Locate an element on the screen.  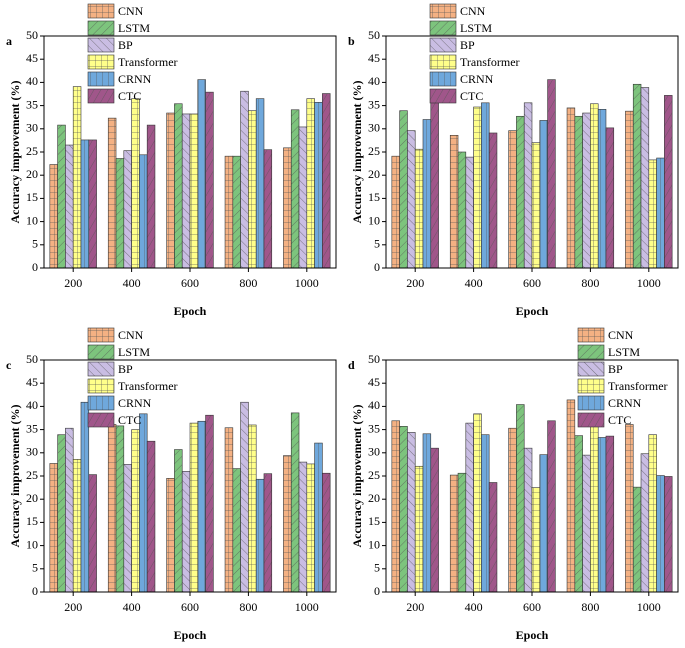
y-tick-label: 45 is located at coordinates (32, 382).